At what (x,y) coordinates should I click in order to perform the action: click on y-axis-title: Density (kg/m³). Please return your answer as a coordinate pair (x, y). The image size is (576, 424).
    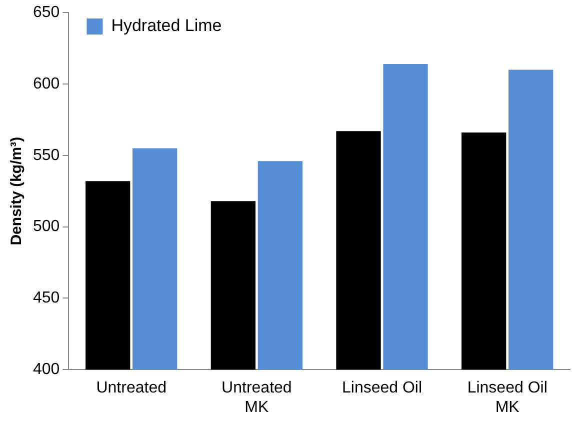
    Looking at the image, I should click on (17, 191).